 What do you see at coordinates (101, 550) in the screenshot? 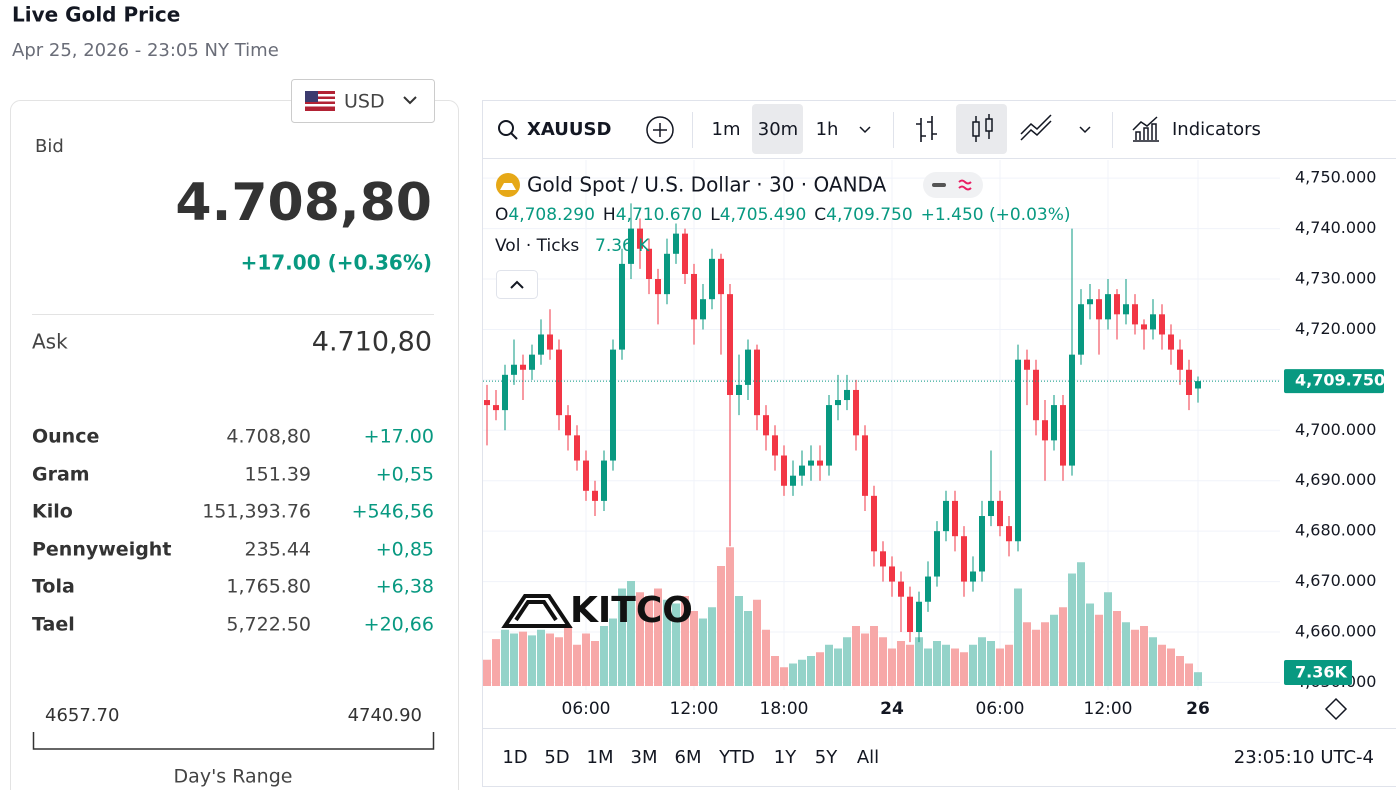
I see `unit-name: Pennyweight` at bounding box center [101, 550].